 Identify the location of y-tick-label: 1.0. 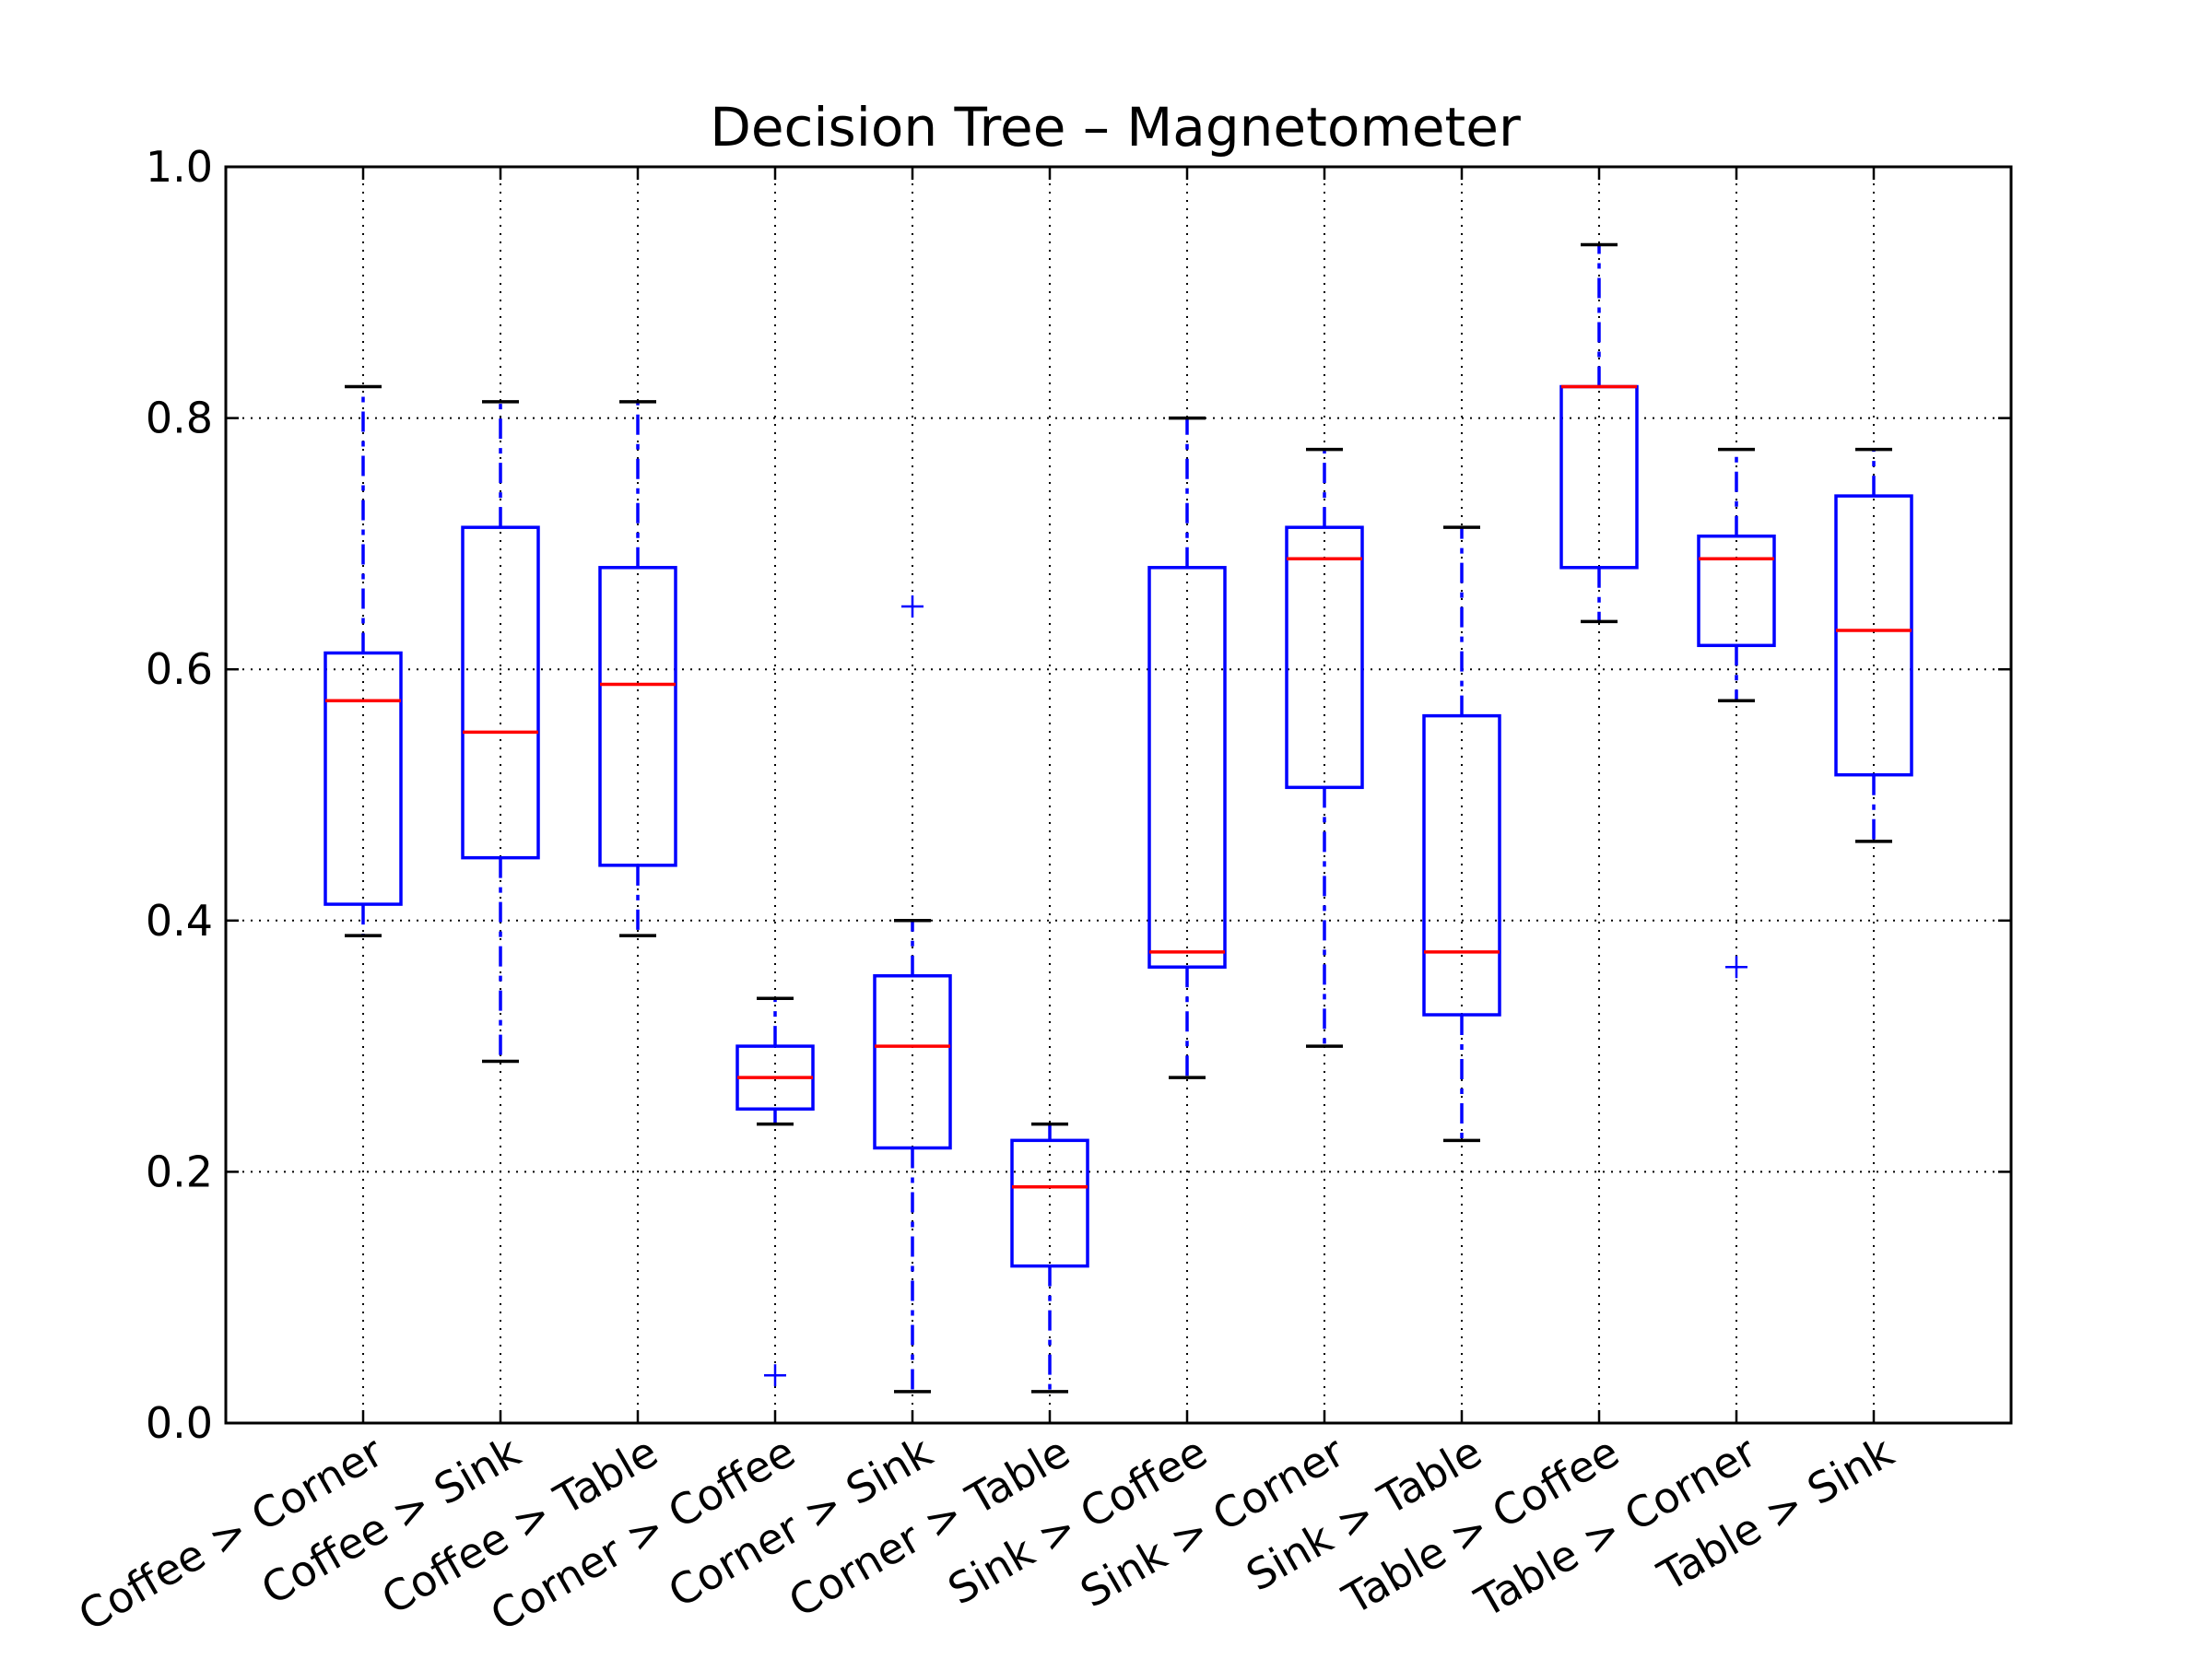
(179, 167).